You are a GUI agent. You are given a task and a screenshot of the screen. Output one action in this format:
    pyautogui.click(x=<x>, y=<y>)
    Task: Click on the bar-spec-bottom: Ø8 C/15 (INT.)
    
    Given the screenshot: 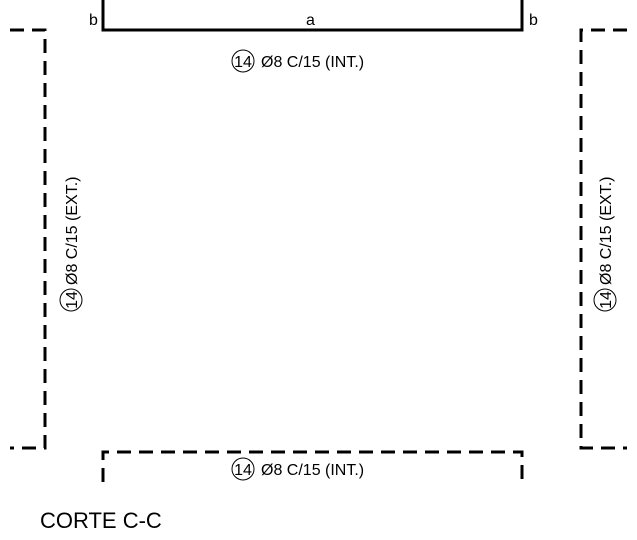 What is the action you would take?
    pyautogui.click(x=312, y=470)
    